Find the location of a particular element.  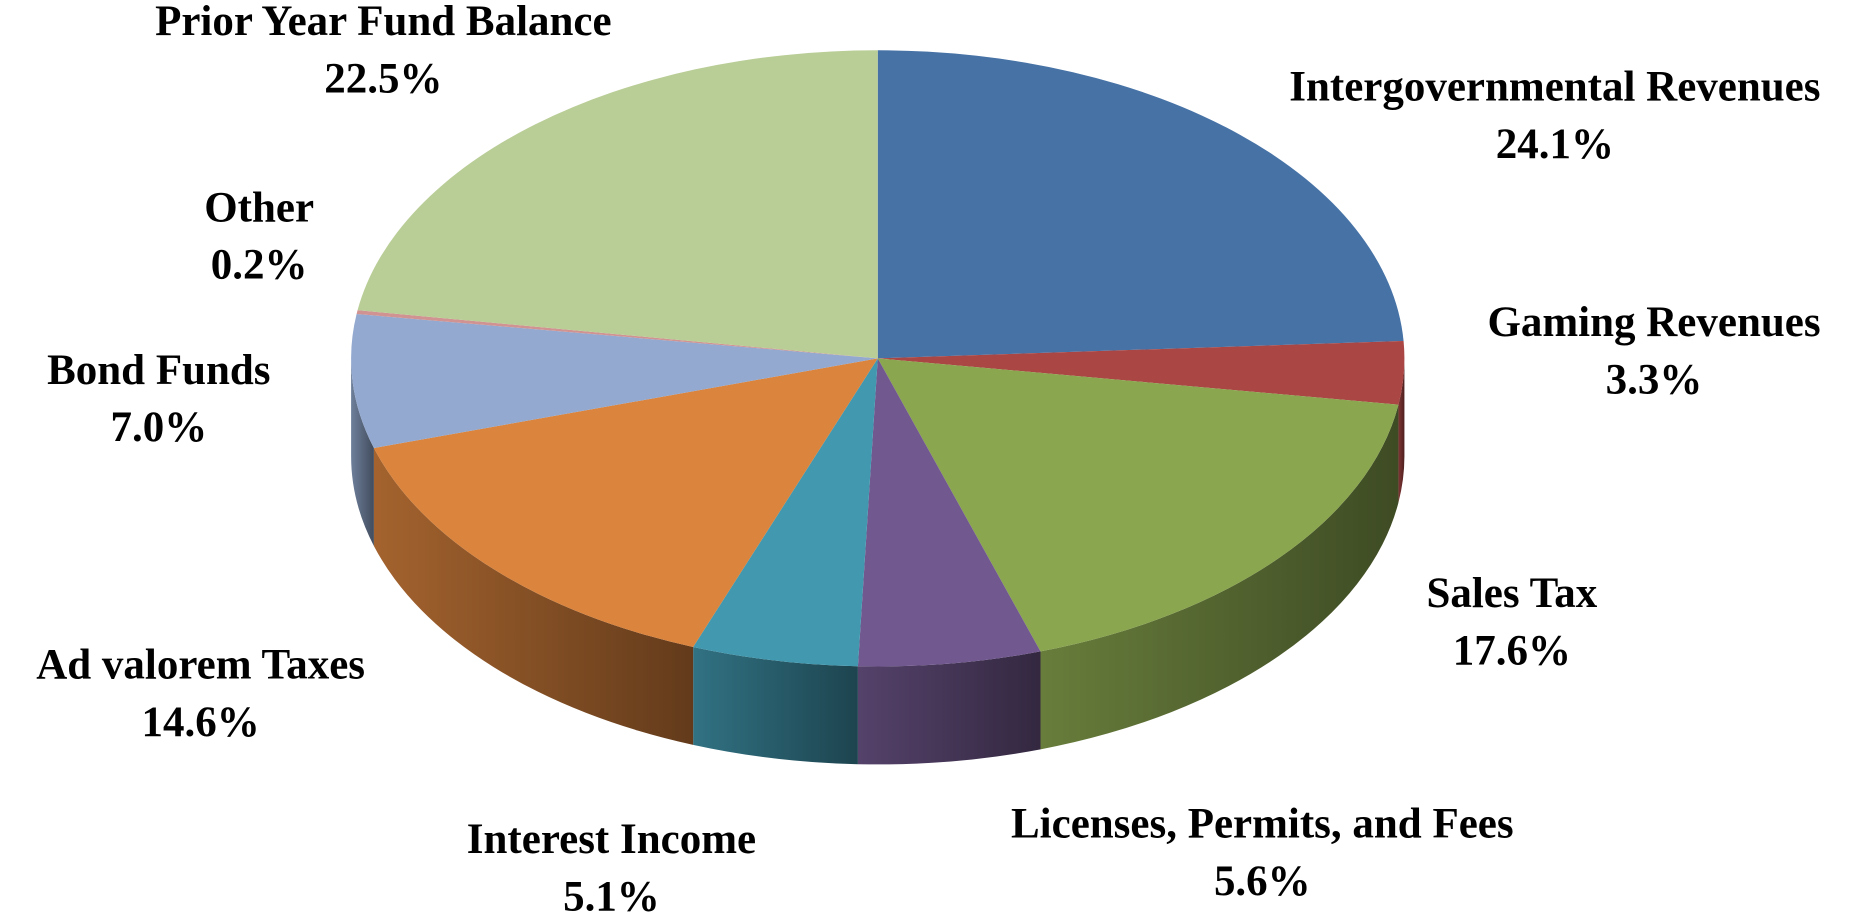

slice-value-label: 3.3% is located at coordinates (1654, 379).